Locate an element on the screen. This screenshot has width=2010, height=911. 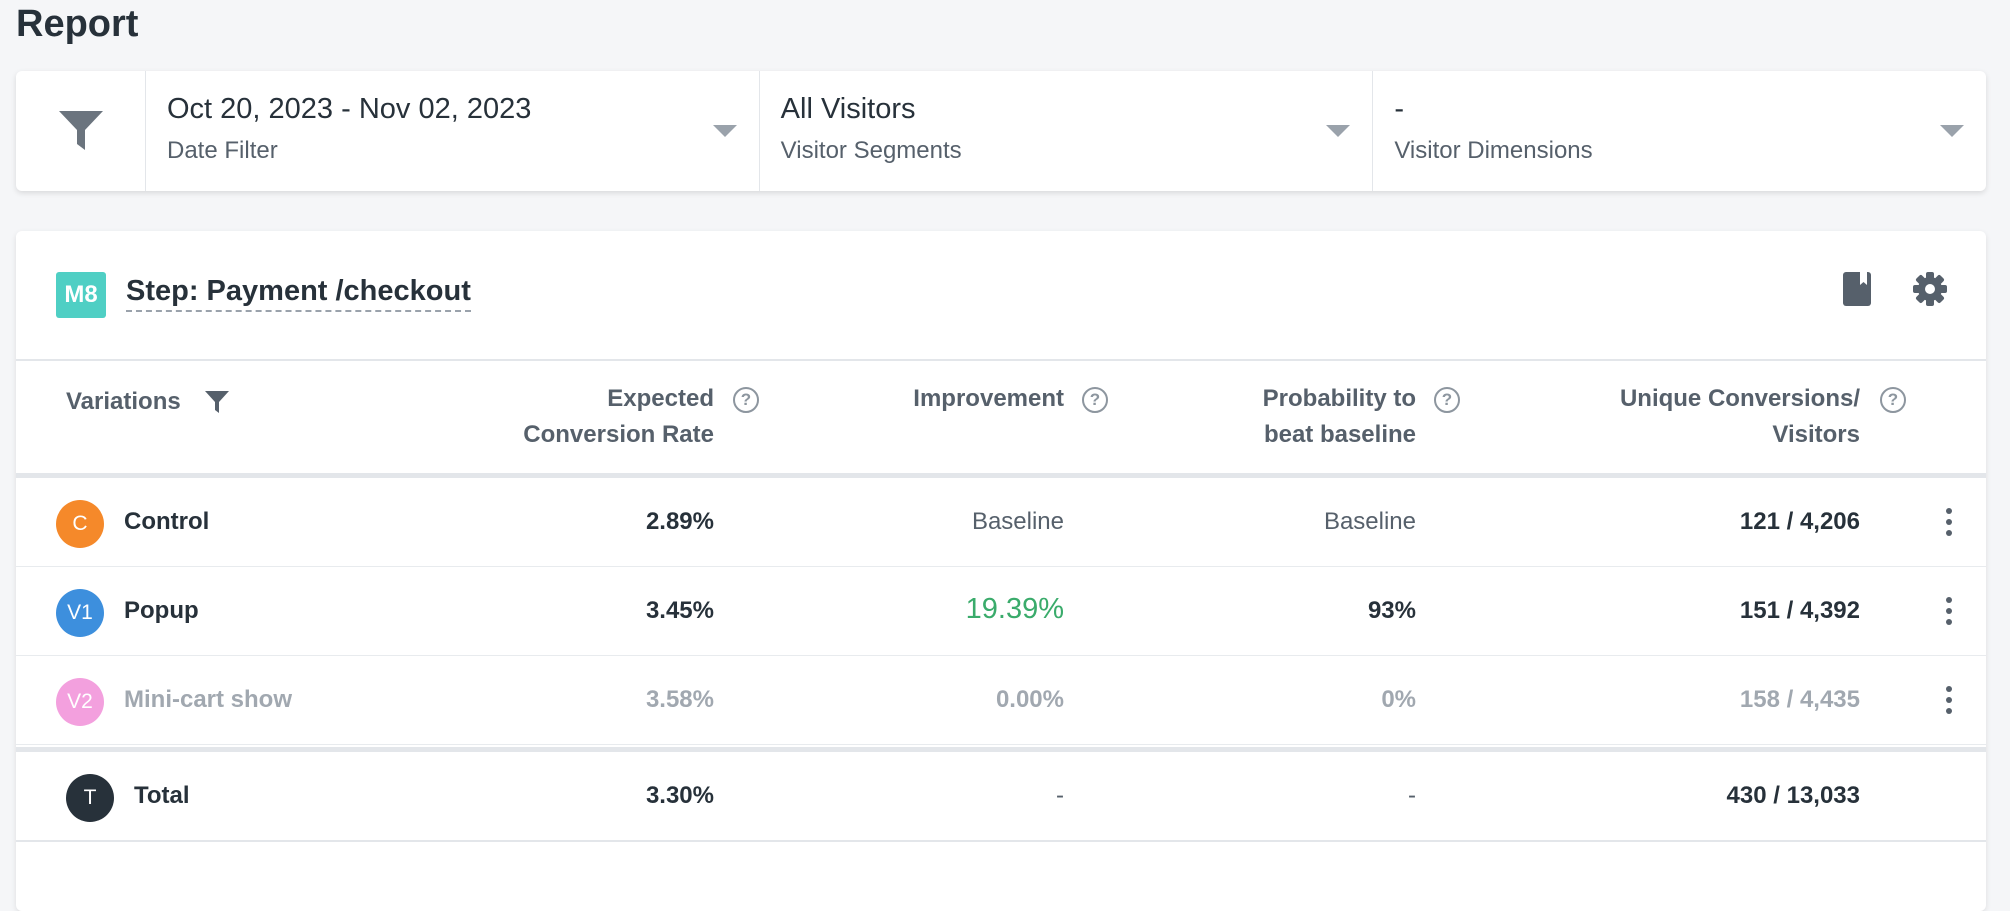
variation-name: Popup is located at coordinates (161, 610).